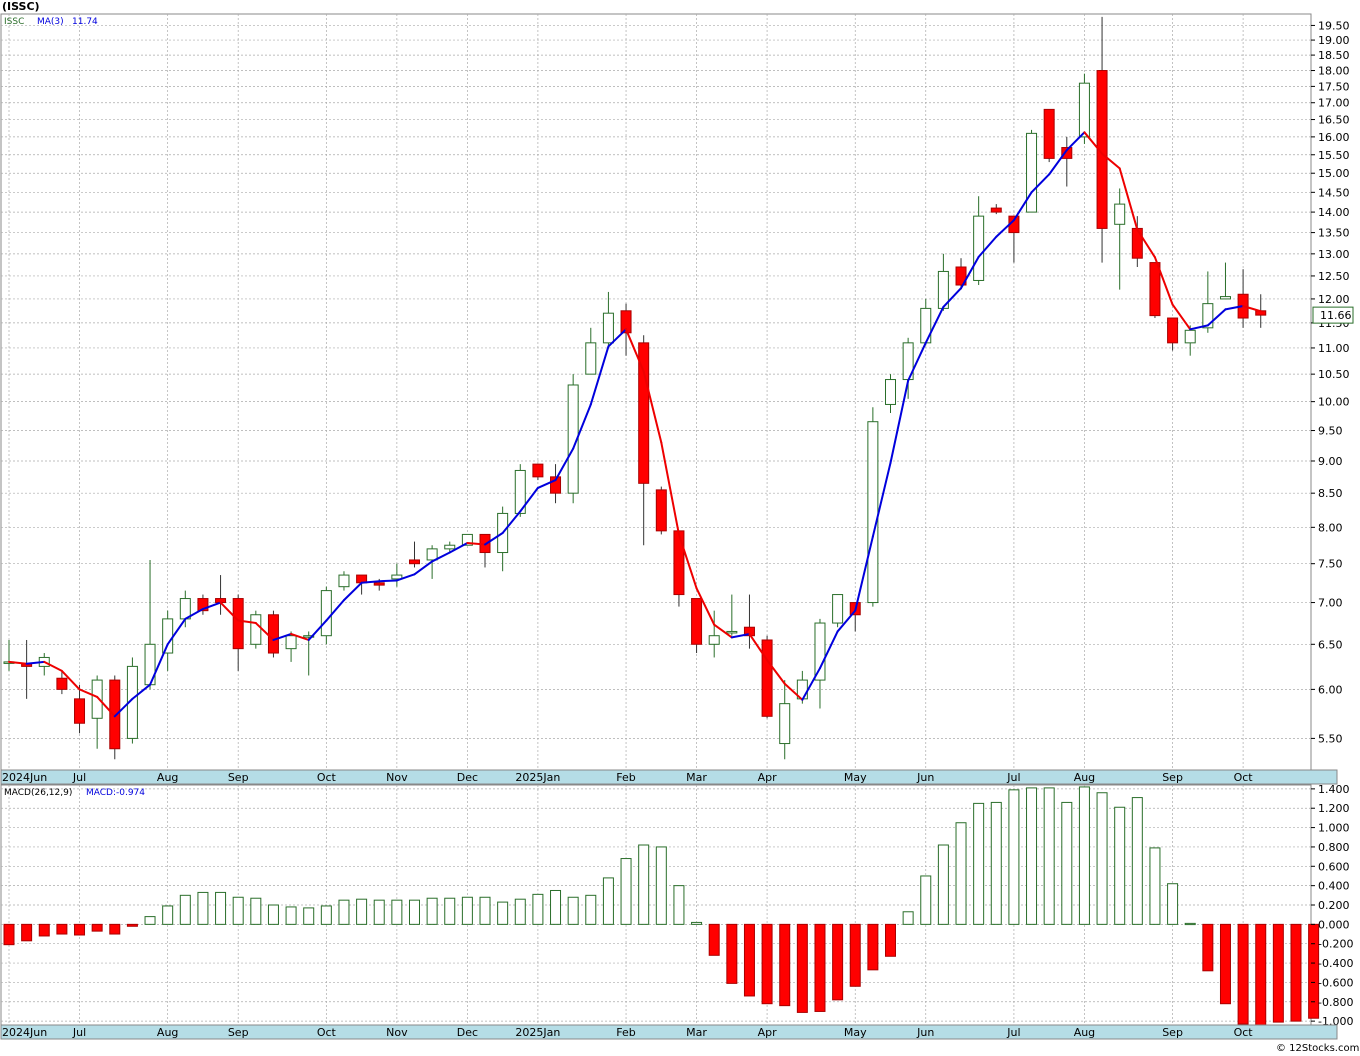  Describe the element at coordinates (1330, 461) in the screenshot. I see `price-tick-label: 9.00` at that location.